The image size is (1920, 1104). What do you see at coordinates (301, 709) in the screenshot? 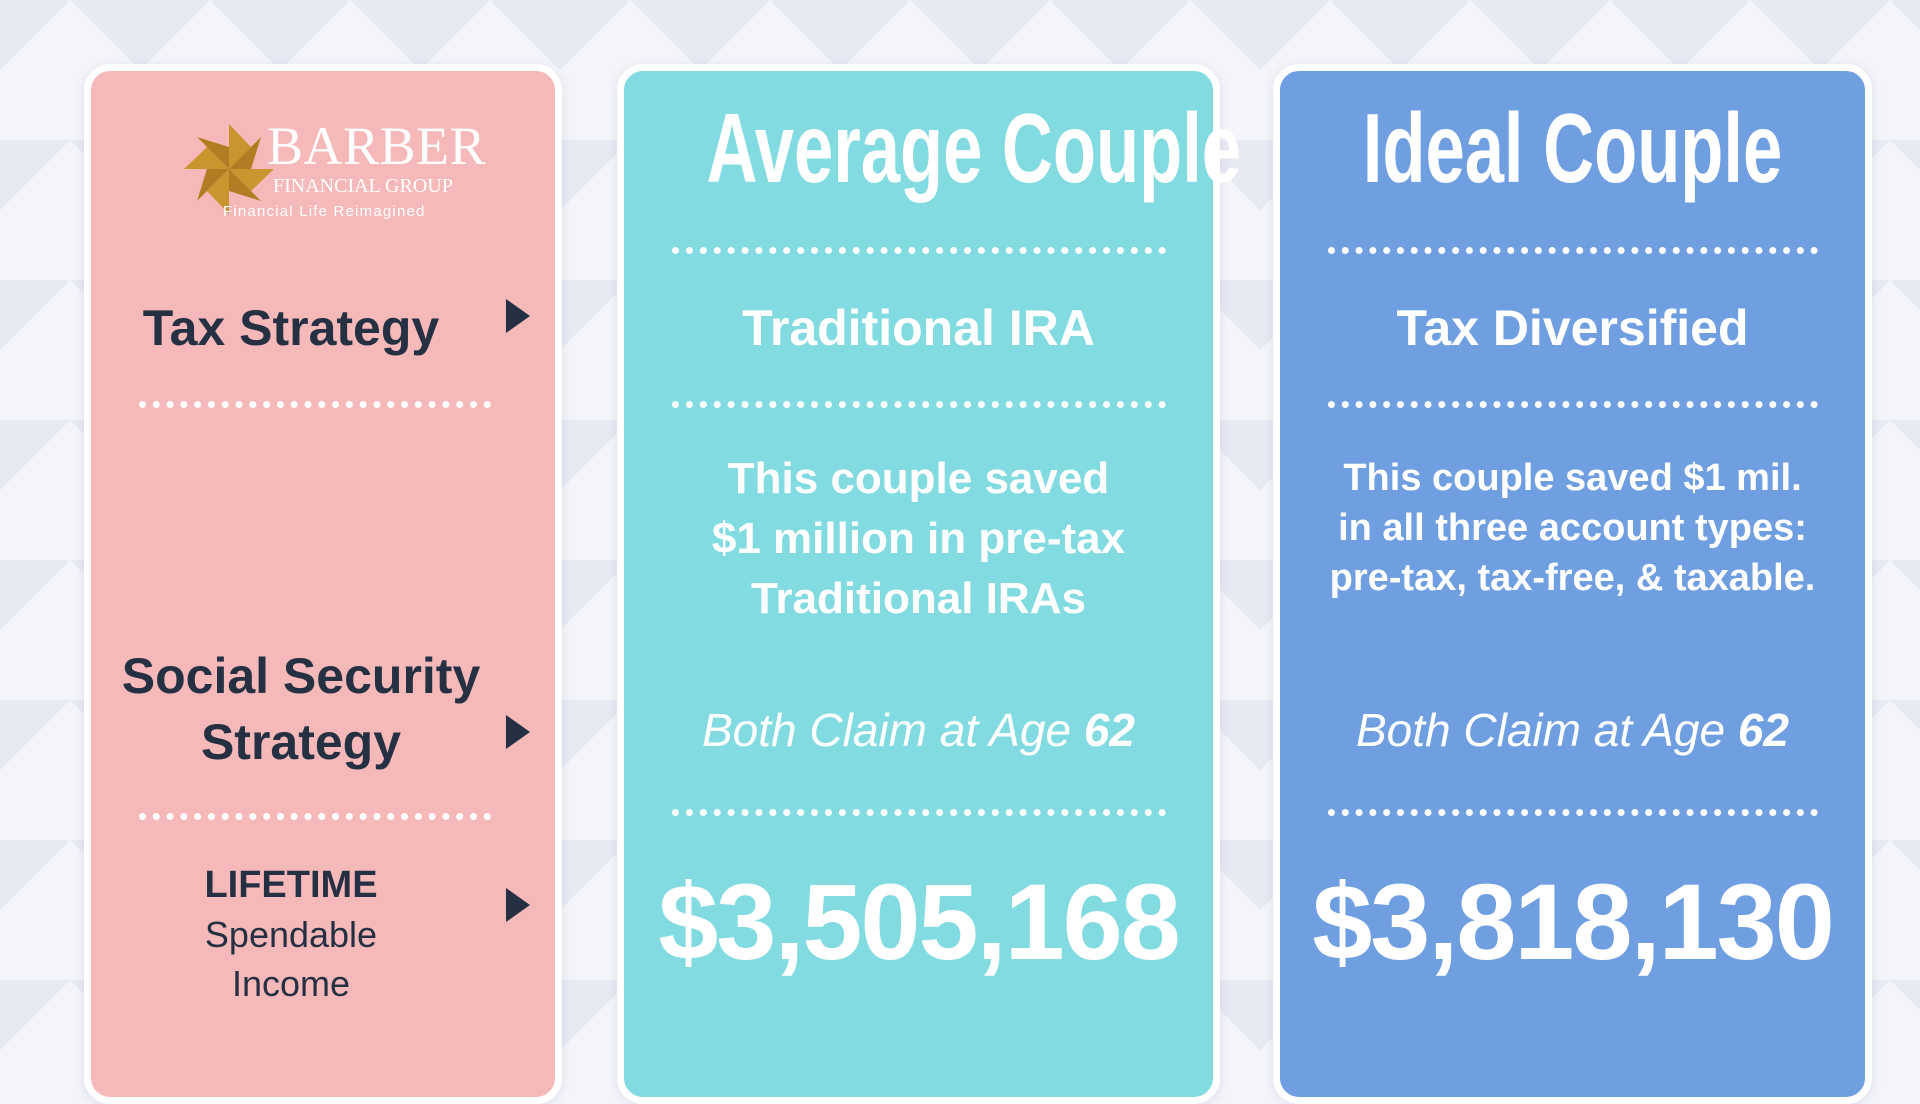
I see `social-security-strategy-label: Social Security Strategy` at bounding box center [301, 709].